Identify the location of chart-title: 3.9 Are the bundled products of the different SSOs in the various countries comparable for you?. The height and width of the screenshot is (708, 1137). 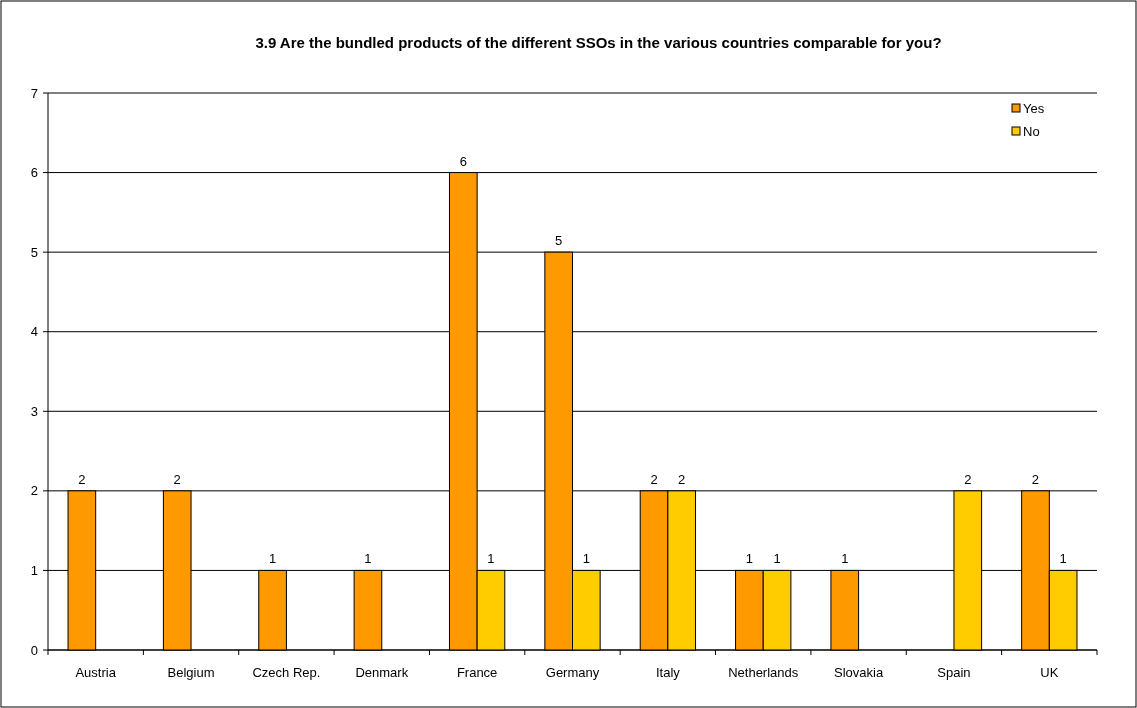
(598, 42).